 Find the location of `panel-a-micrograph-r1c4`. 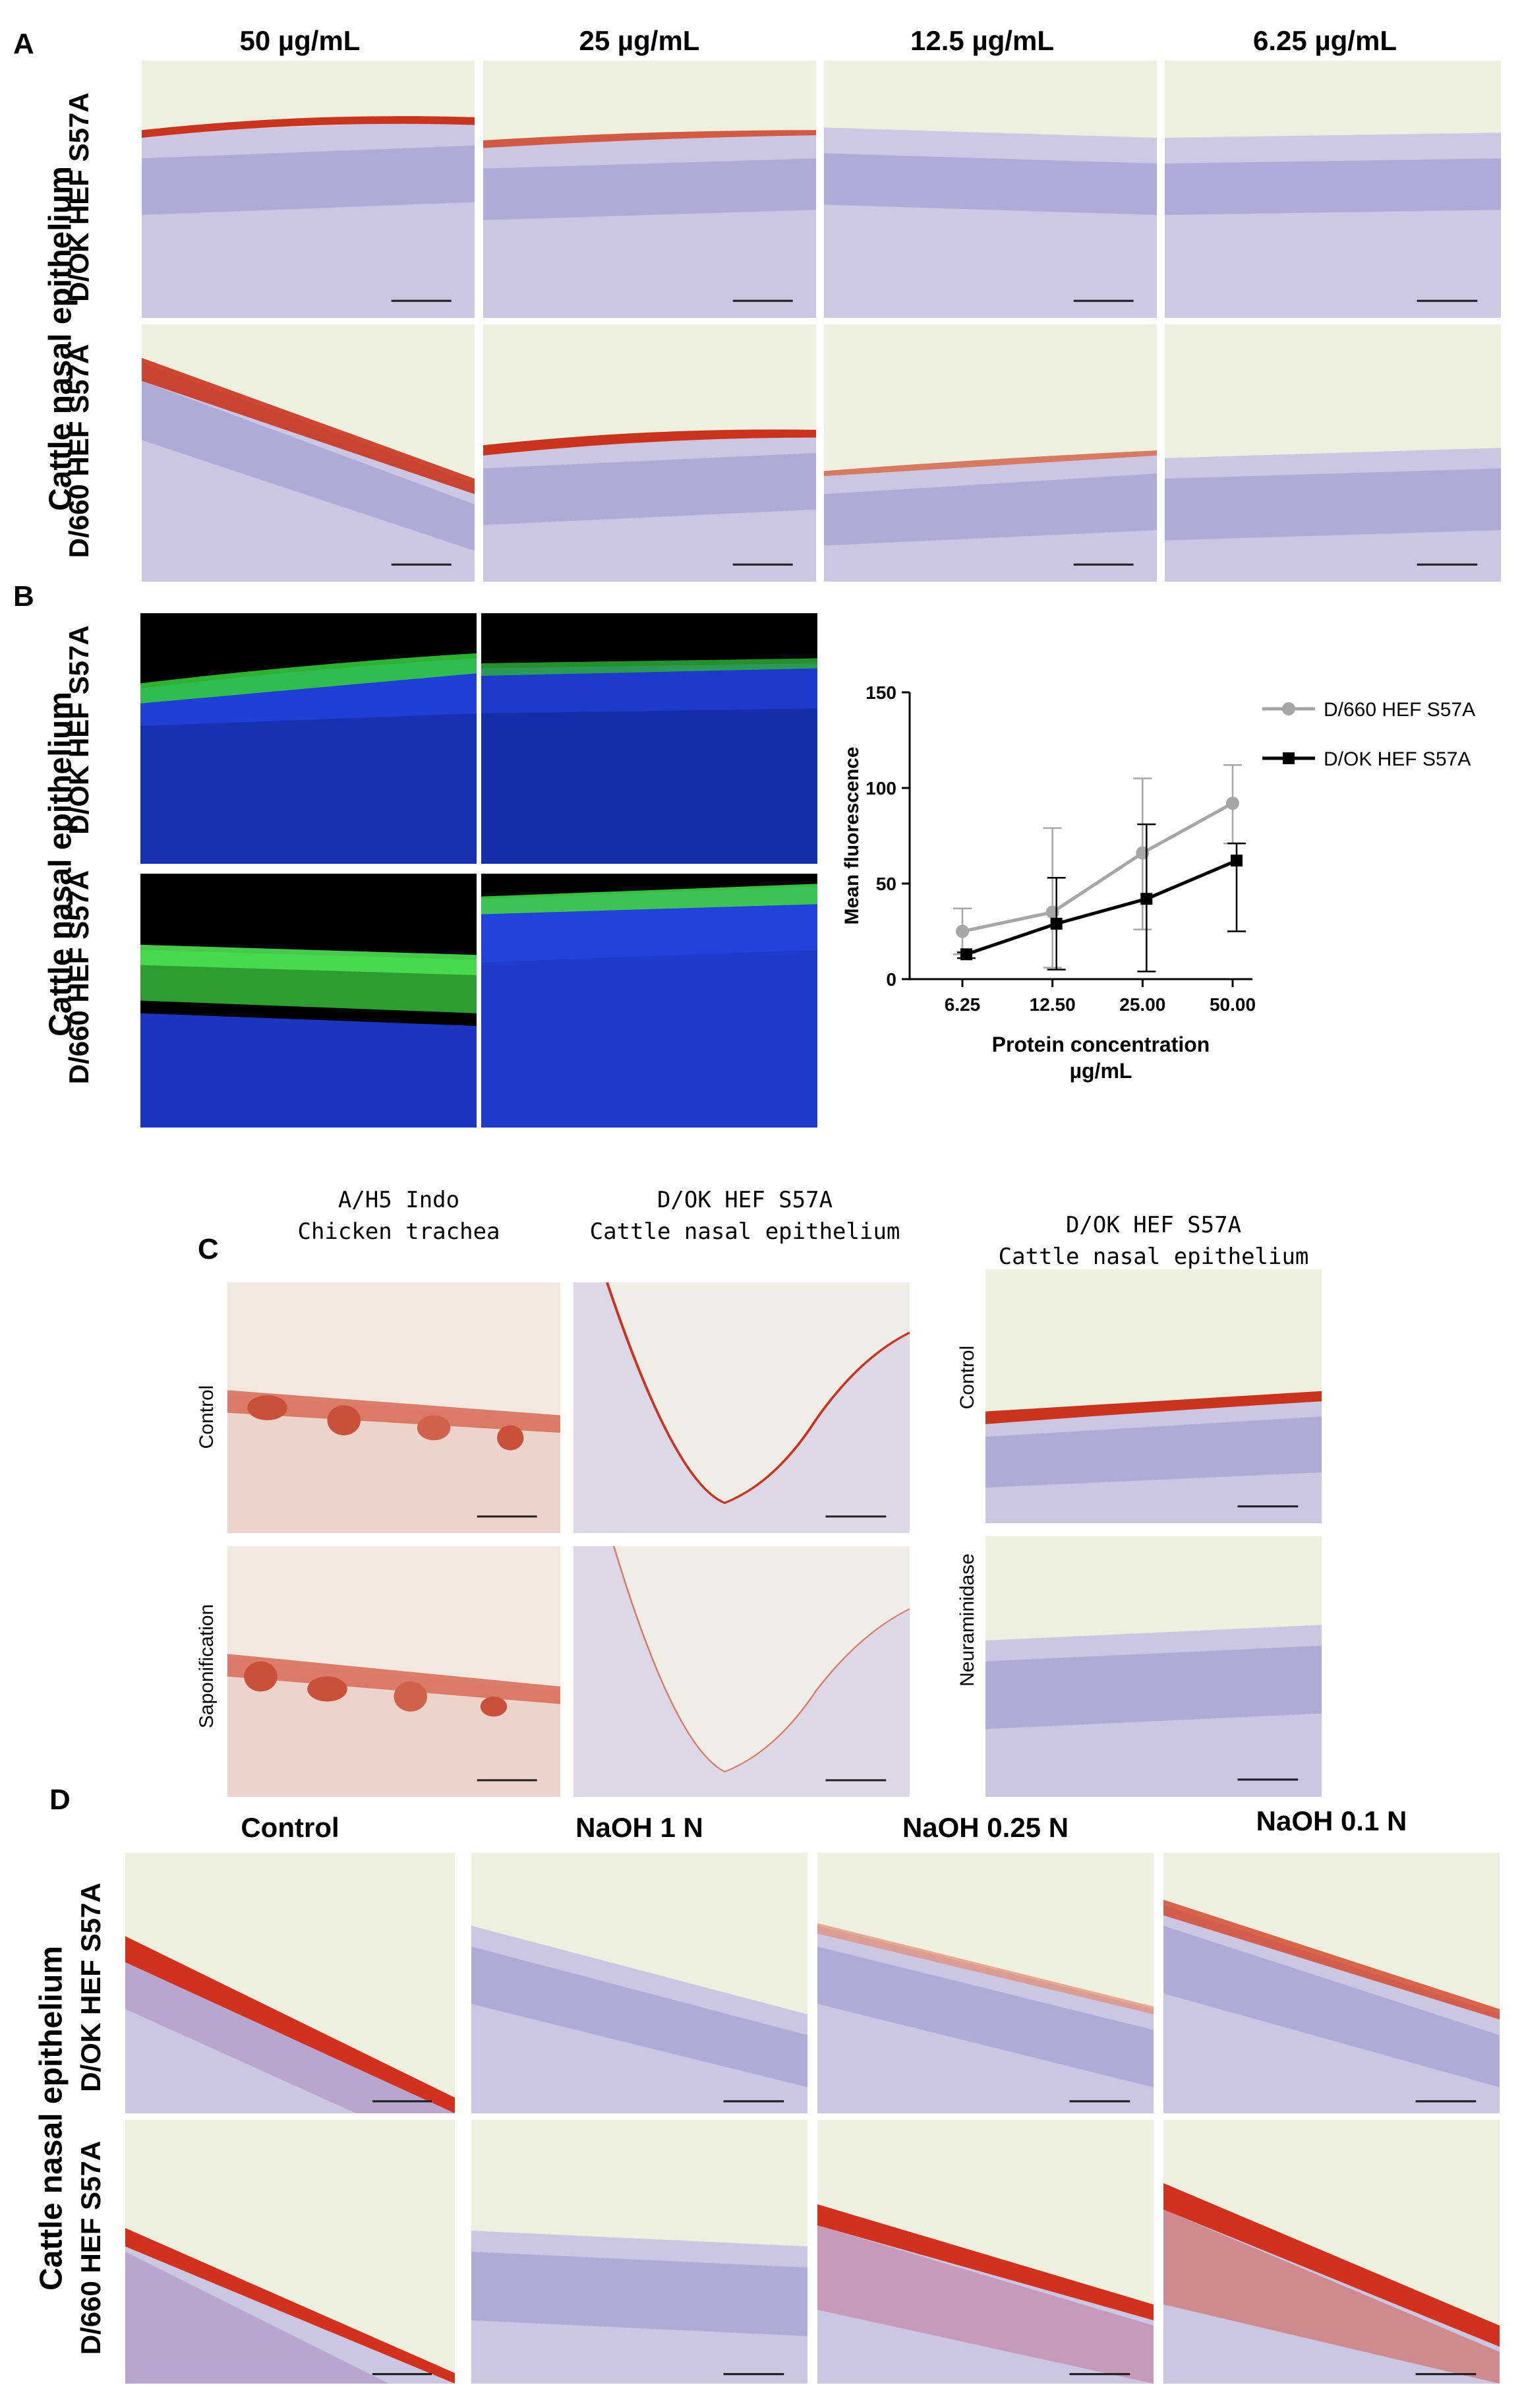

panel-a-micrograph-r1c4 is located at coordinates (1333, 190).